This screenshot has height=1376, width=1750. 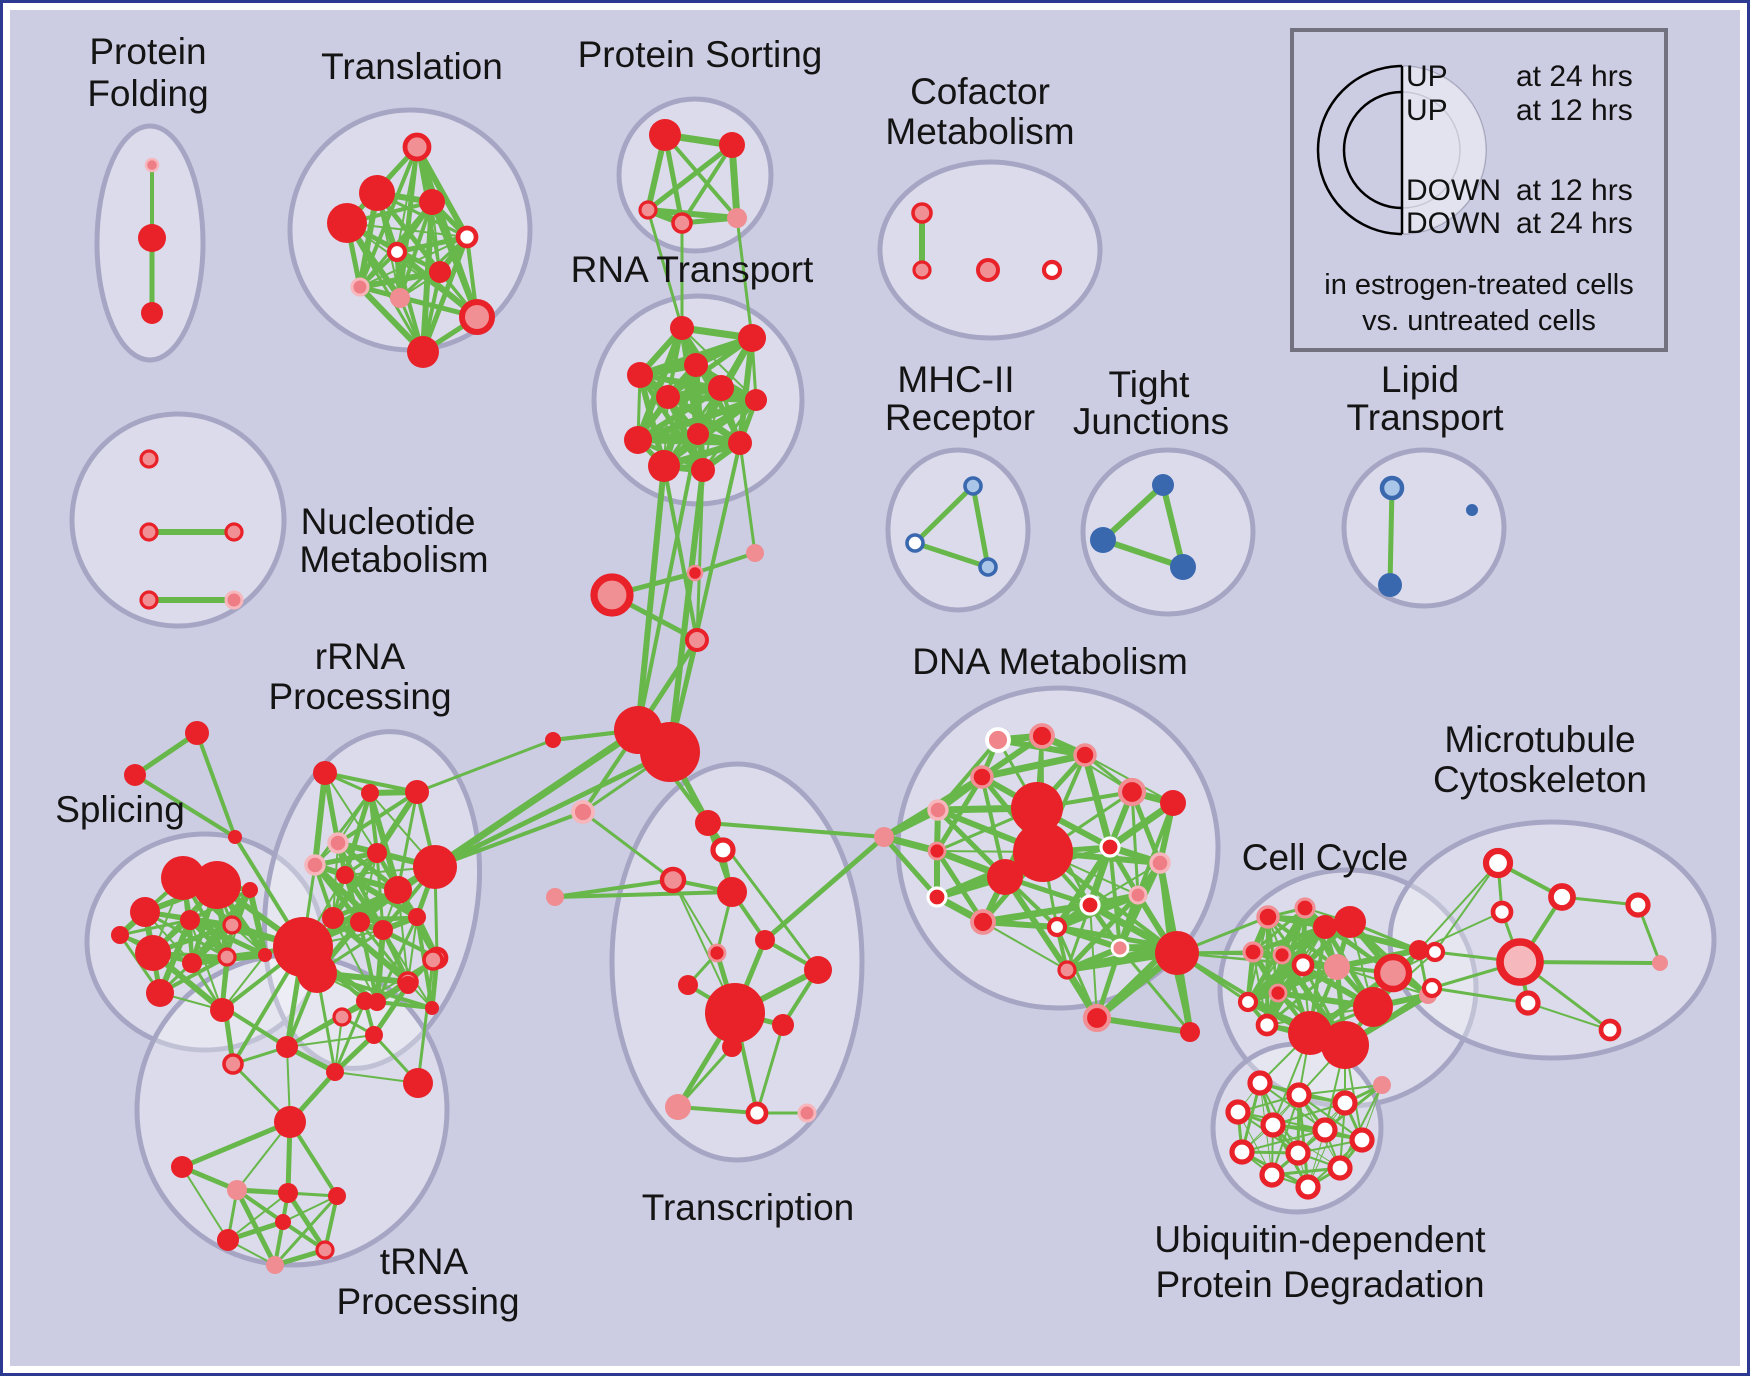 I want to click on cluster-label-protein-folding: Folding, so click(x=147, y=93).